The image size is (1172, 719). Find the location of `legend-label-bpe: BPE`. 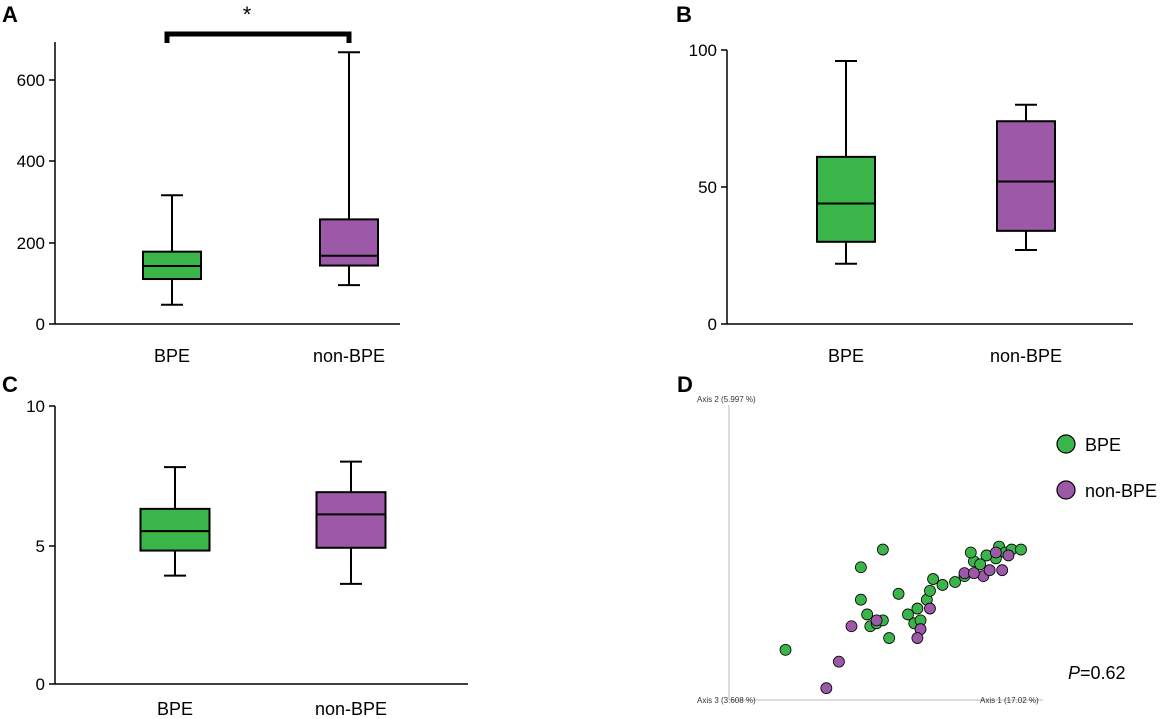

legend-label-bpe: BPE is located at coordinates (1103, 445).